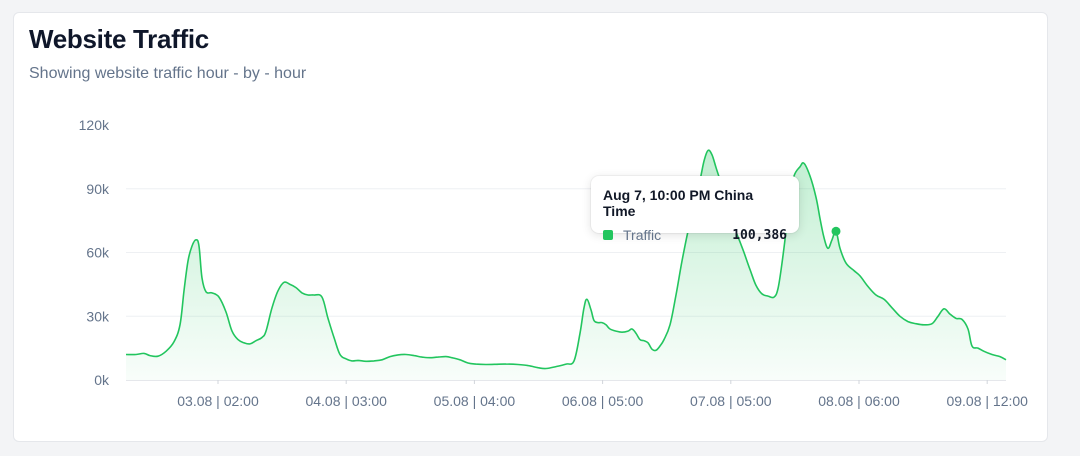  What do you see at coordinates (678, 203) in the screenshot?
I see `tooltip-title: Aug 7, 10:00 PM China Time` at bounding box center [678, 203].